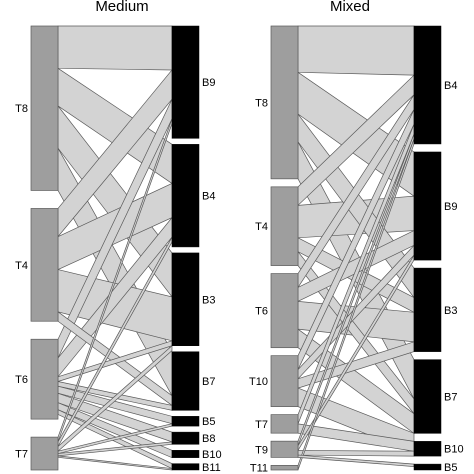  I want to click on panel-title-mixed: Mixed, so click(350, 7).